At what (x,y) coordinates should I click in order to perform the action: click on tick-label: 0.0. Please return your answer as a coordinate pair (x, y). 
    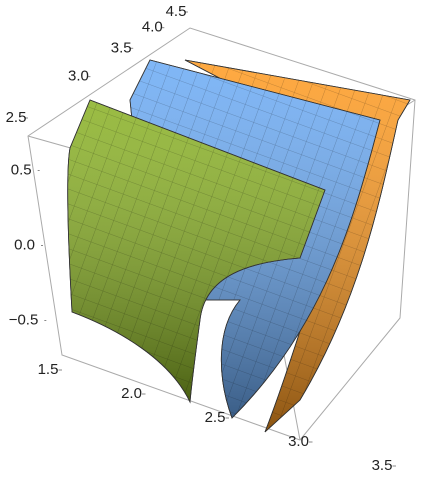
    Looking at the image, I should click on (24, 244).